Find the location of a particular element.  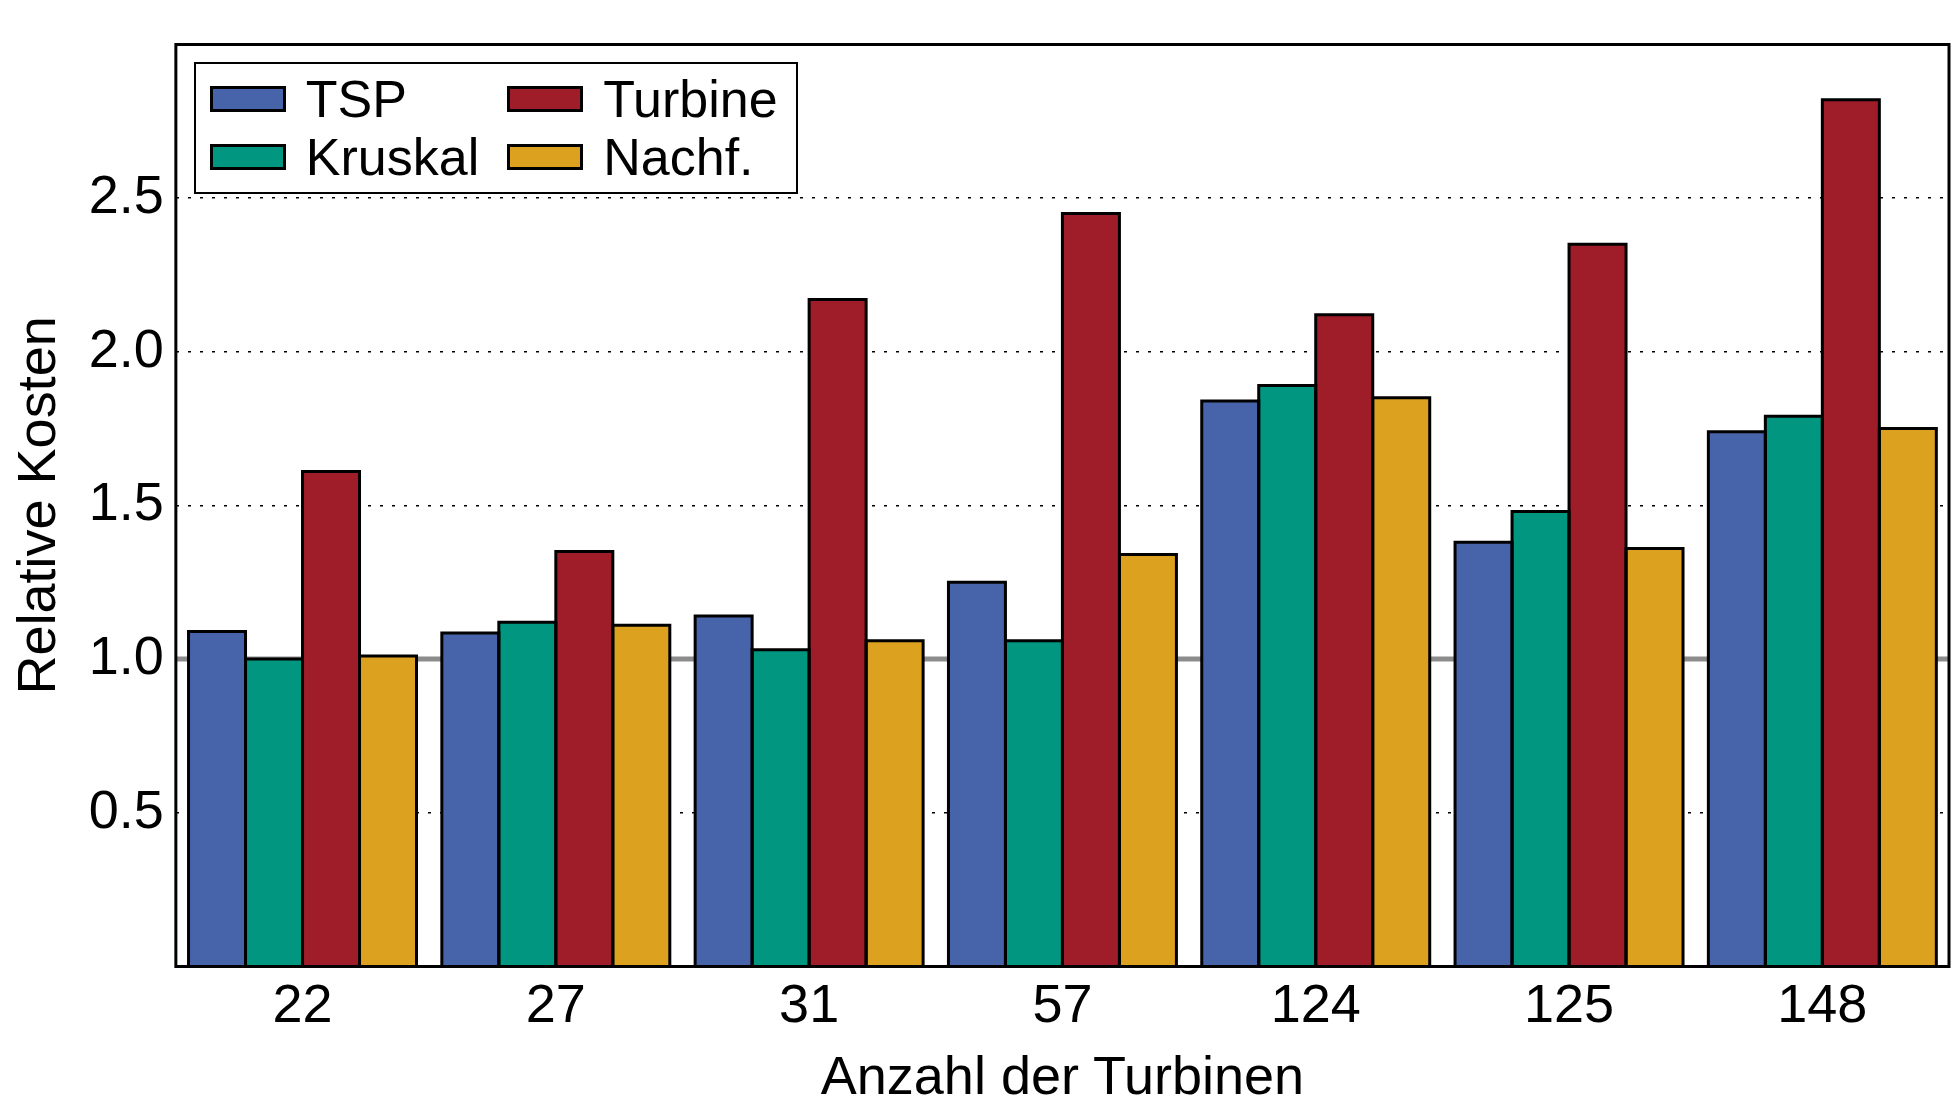

y-tick-label: 1.0 is located at coordinates (126, 654).